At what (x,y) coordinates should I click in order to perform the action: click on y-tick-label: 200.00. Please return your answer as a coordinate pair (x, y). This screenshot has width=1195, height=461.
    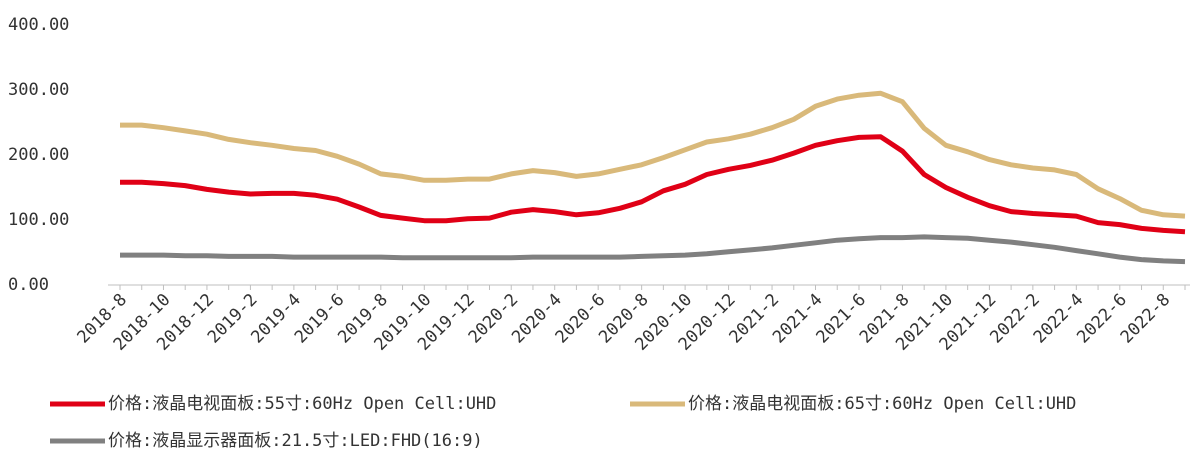
    Looking at the image, I should click on (38, 155).